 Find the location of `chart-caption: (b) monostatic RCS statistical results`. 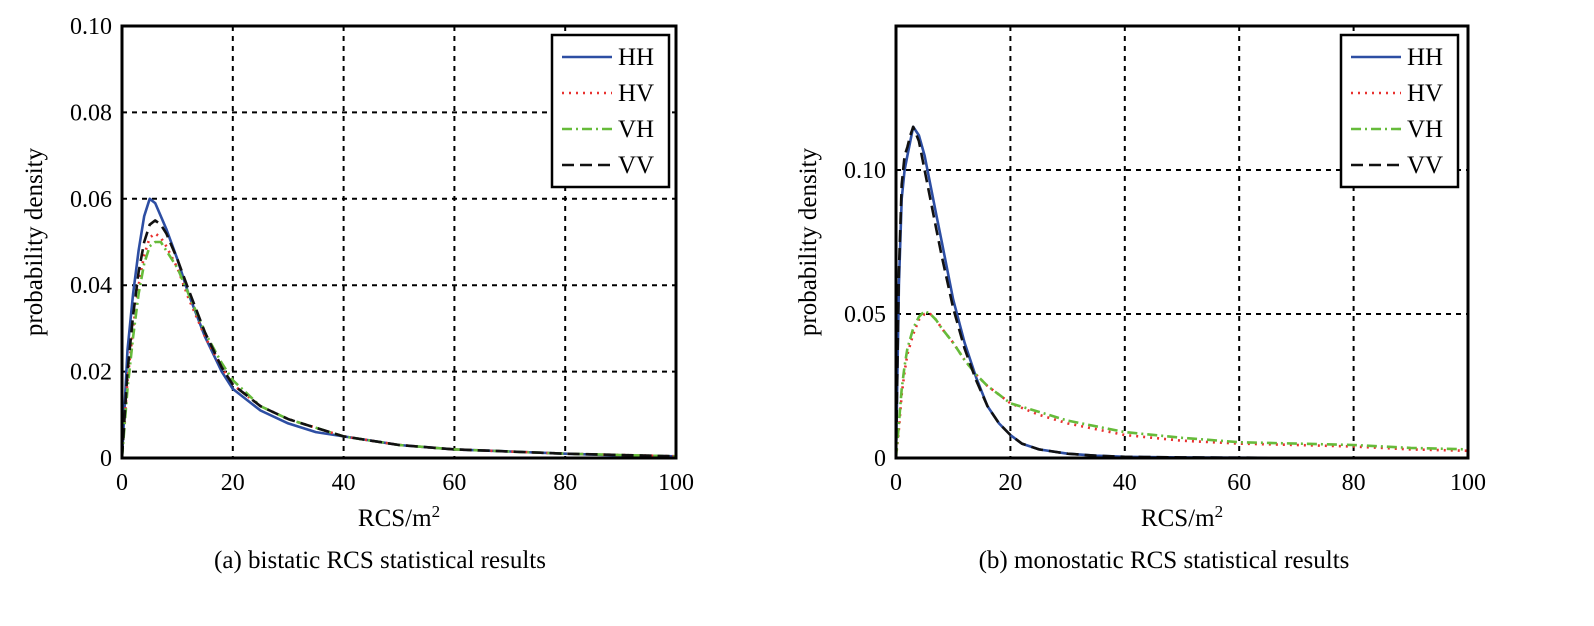

chart-caption: (b) monostatic RCS statistical results is located at coordinates (1164, 560).